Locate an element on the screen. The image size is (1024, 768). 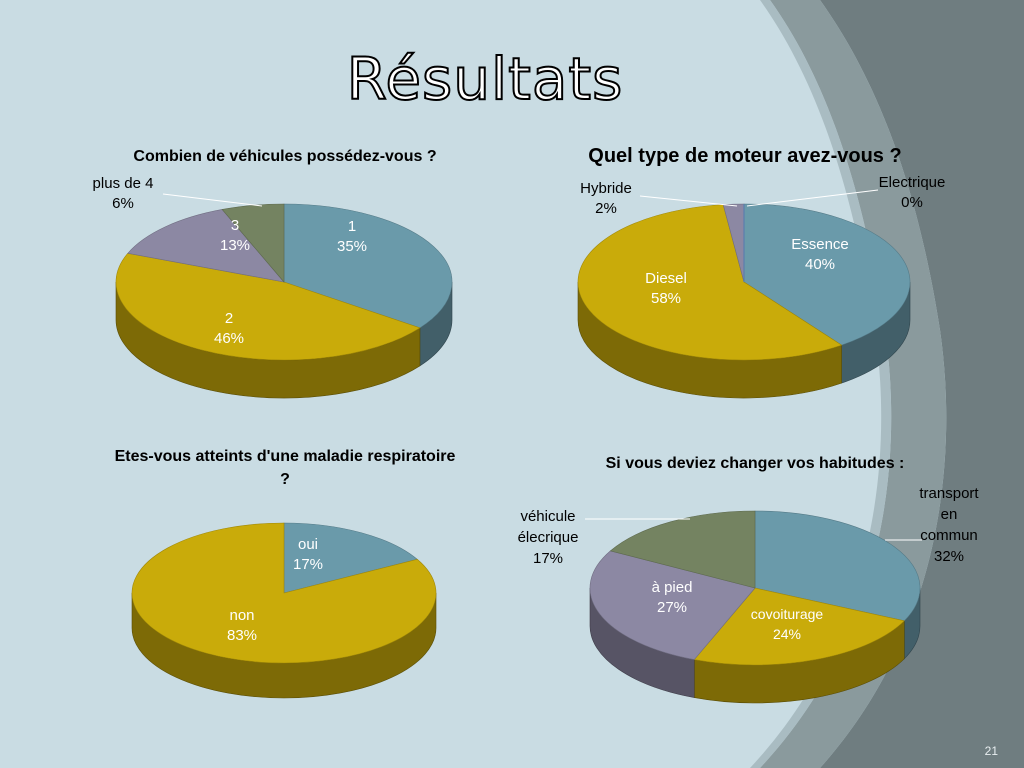
slice-value-a-pied: 27% is located at coordinates (672, 607).